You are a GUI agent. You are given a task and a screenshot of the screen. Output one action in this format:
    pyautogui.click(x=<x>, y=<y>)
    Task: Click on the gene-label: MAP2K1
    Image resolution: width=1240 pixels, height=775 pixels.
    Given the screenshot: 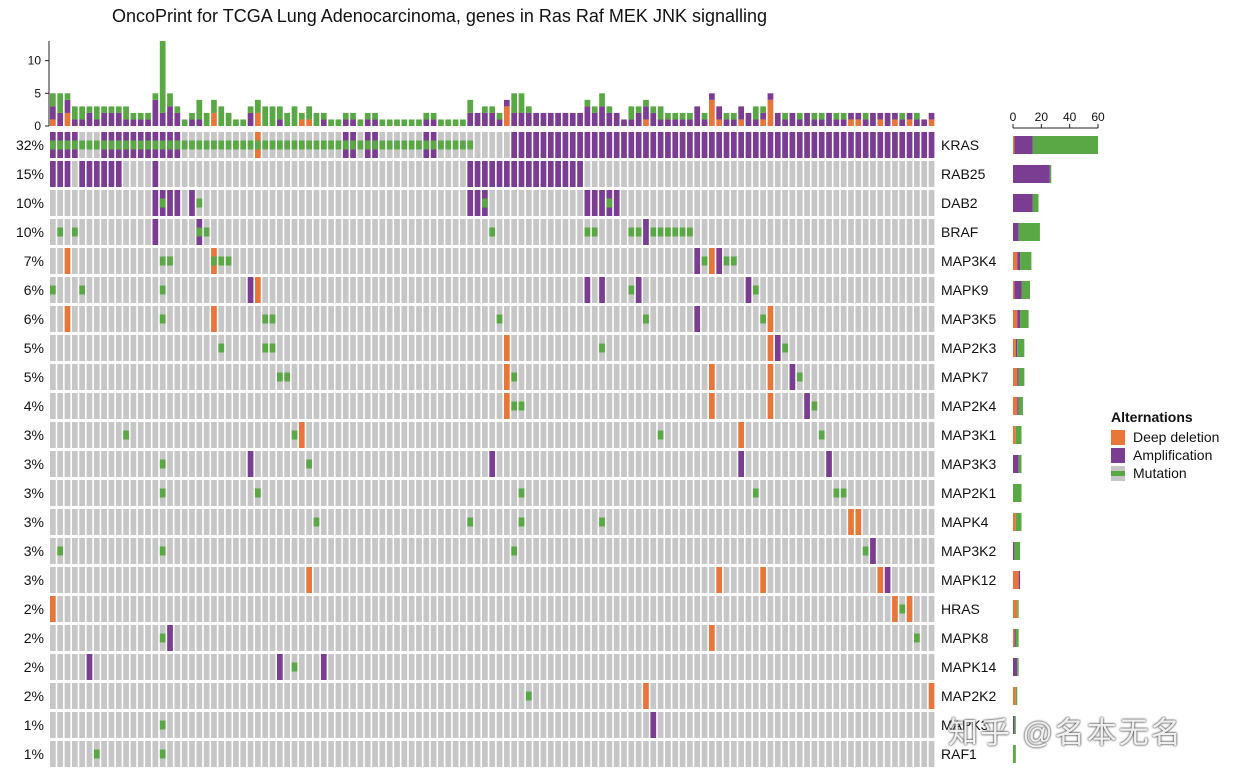 What is the action you would take?
    pyautogui.click(x=968, y=493)
    